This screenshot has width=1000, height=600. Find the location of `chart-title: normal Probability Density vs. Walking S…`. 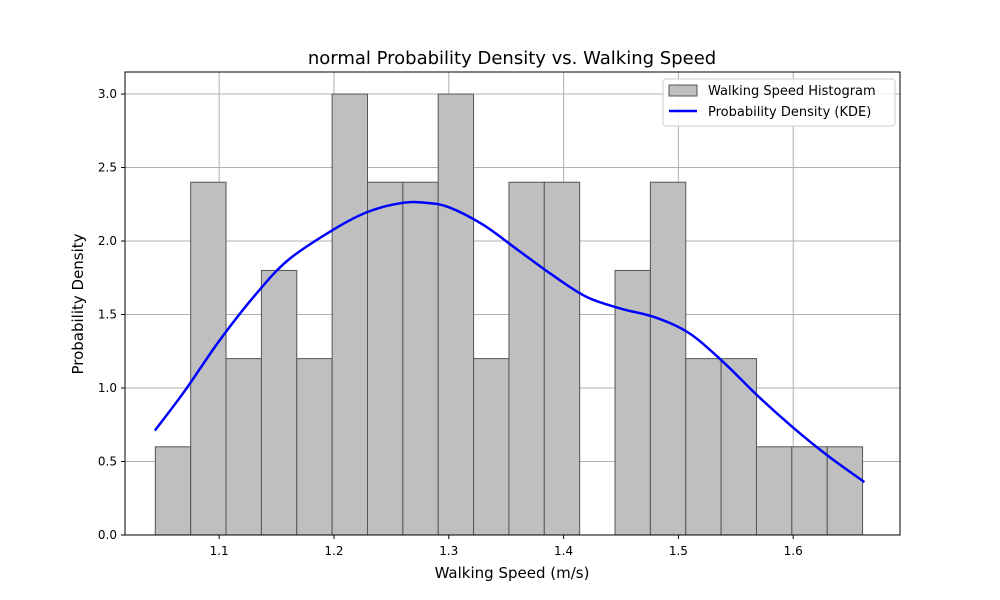

chart-title: normal Probability Density vs. Walking S… is located at coordinates (512, 58).